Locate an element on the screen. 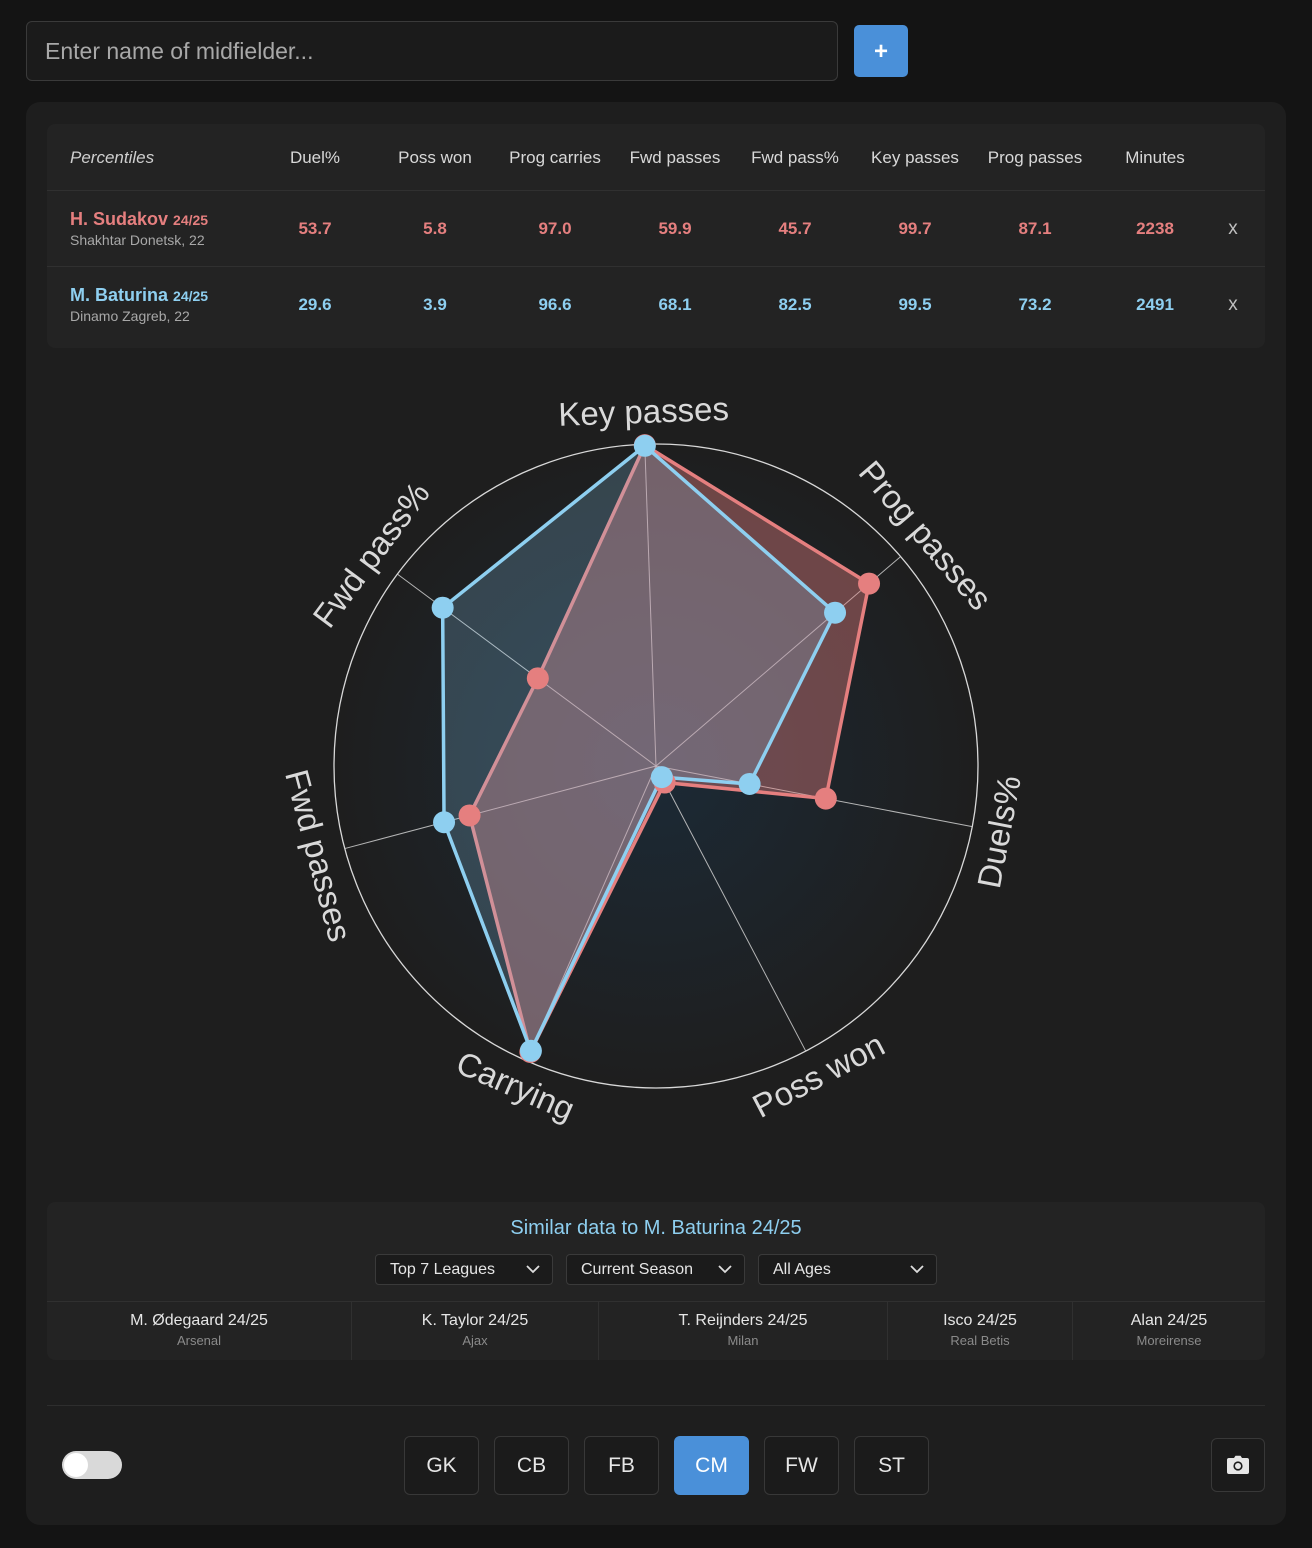 The height and width of the screenshot is (1548, 1312). camera-icon is located at coordinates (1238, 1464).